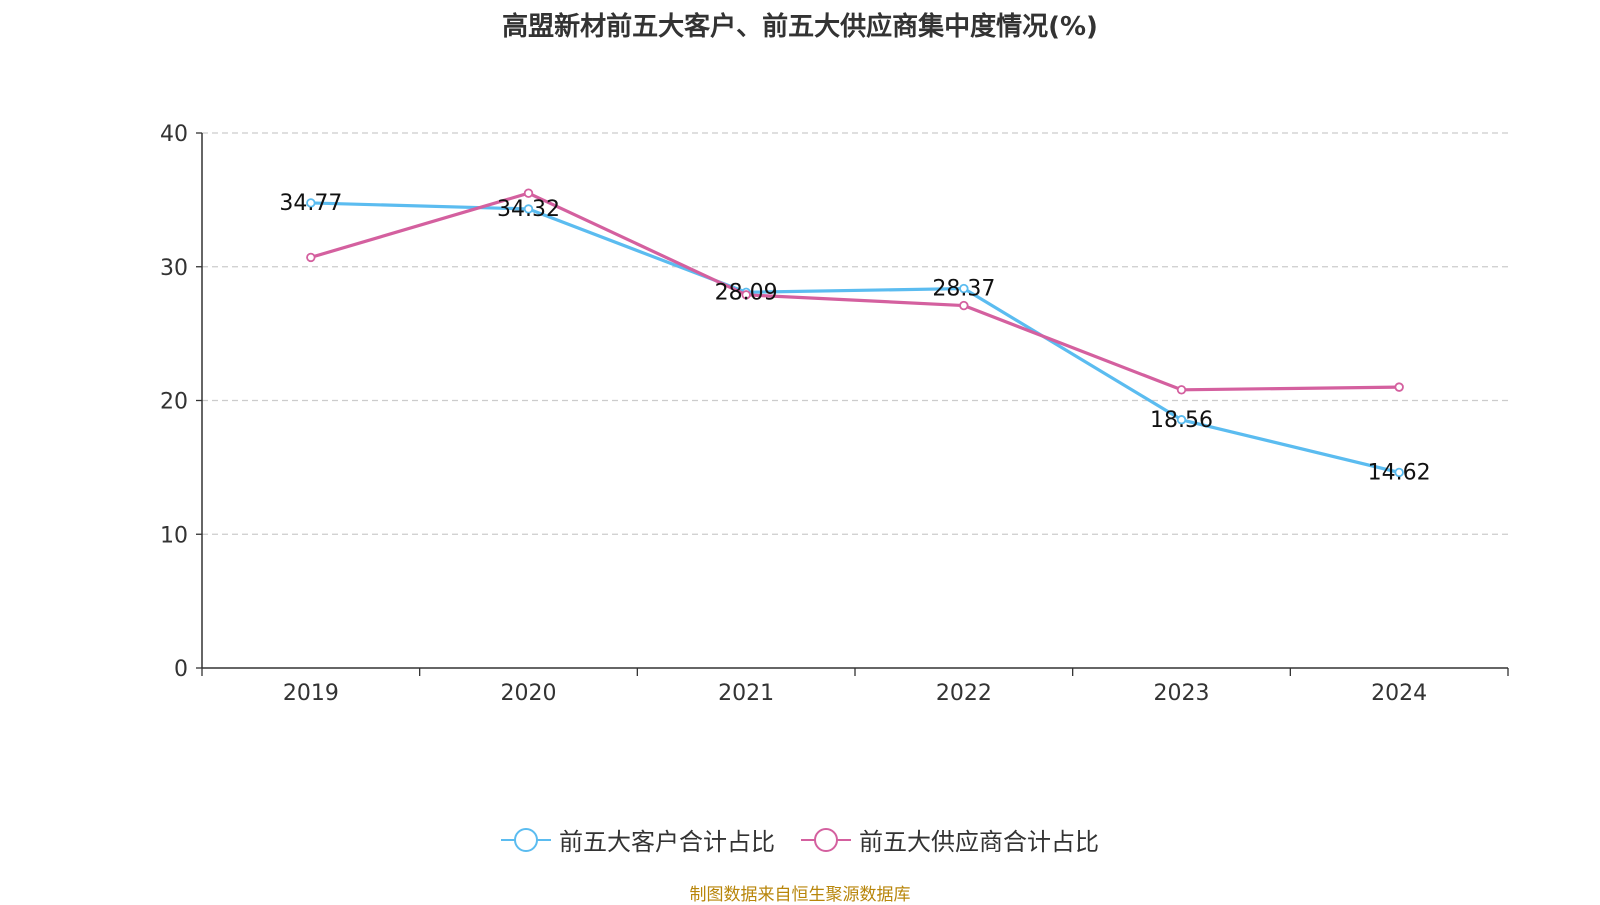  I want to click on series-0-point-2024, so click(1399, 472).